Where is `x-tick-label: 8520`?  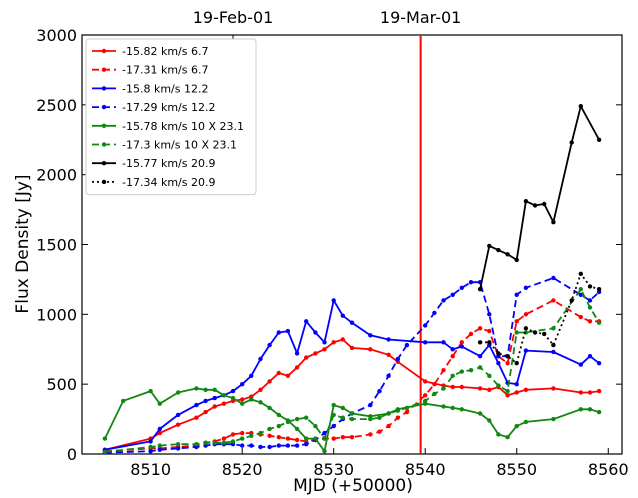 x-tick-label: 8520 is located at coordinates (242, 469).